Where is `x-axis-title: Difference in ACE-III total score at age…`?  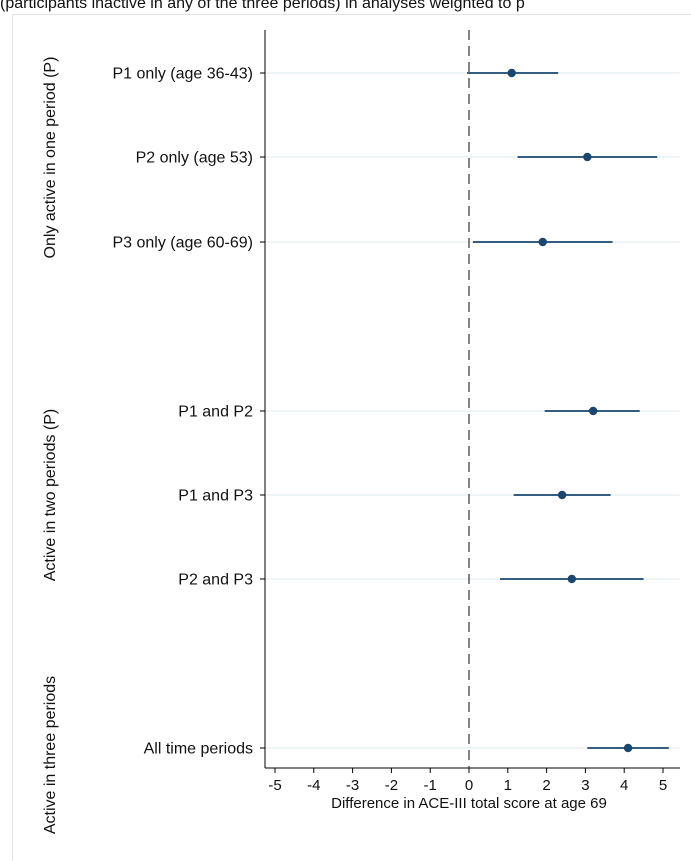 x-axis-title: Difference in ACE-III total score at age… is located at coordinates (469, 803).